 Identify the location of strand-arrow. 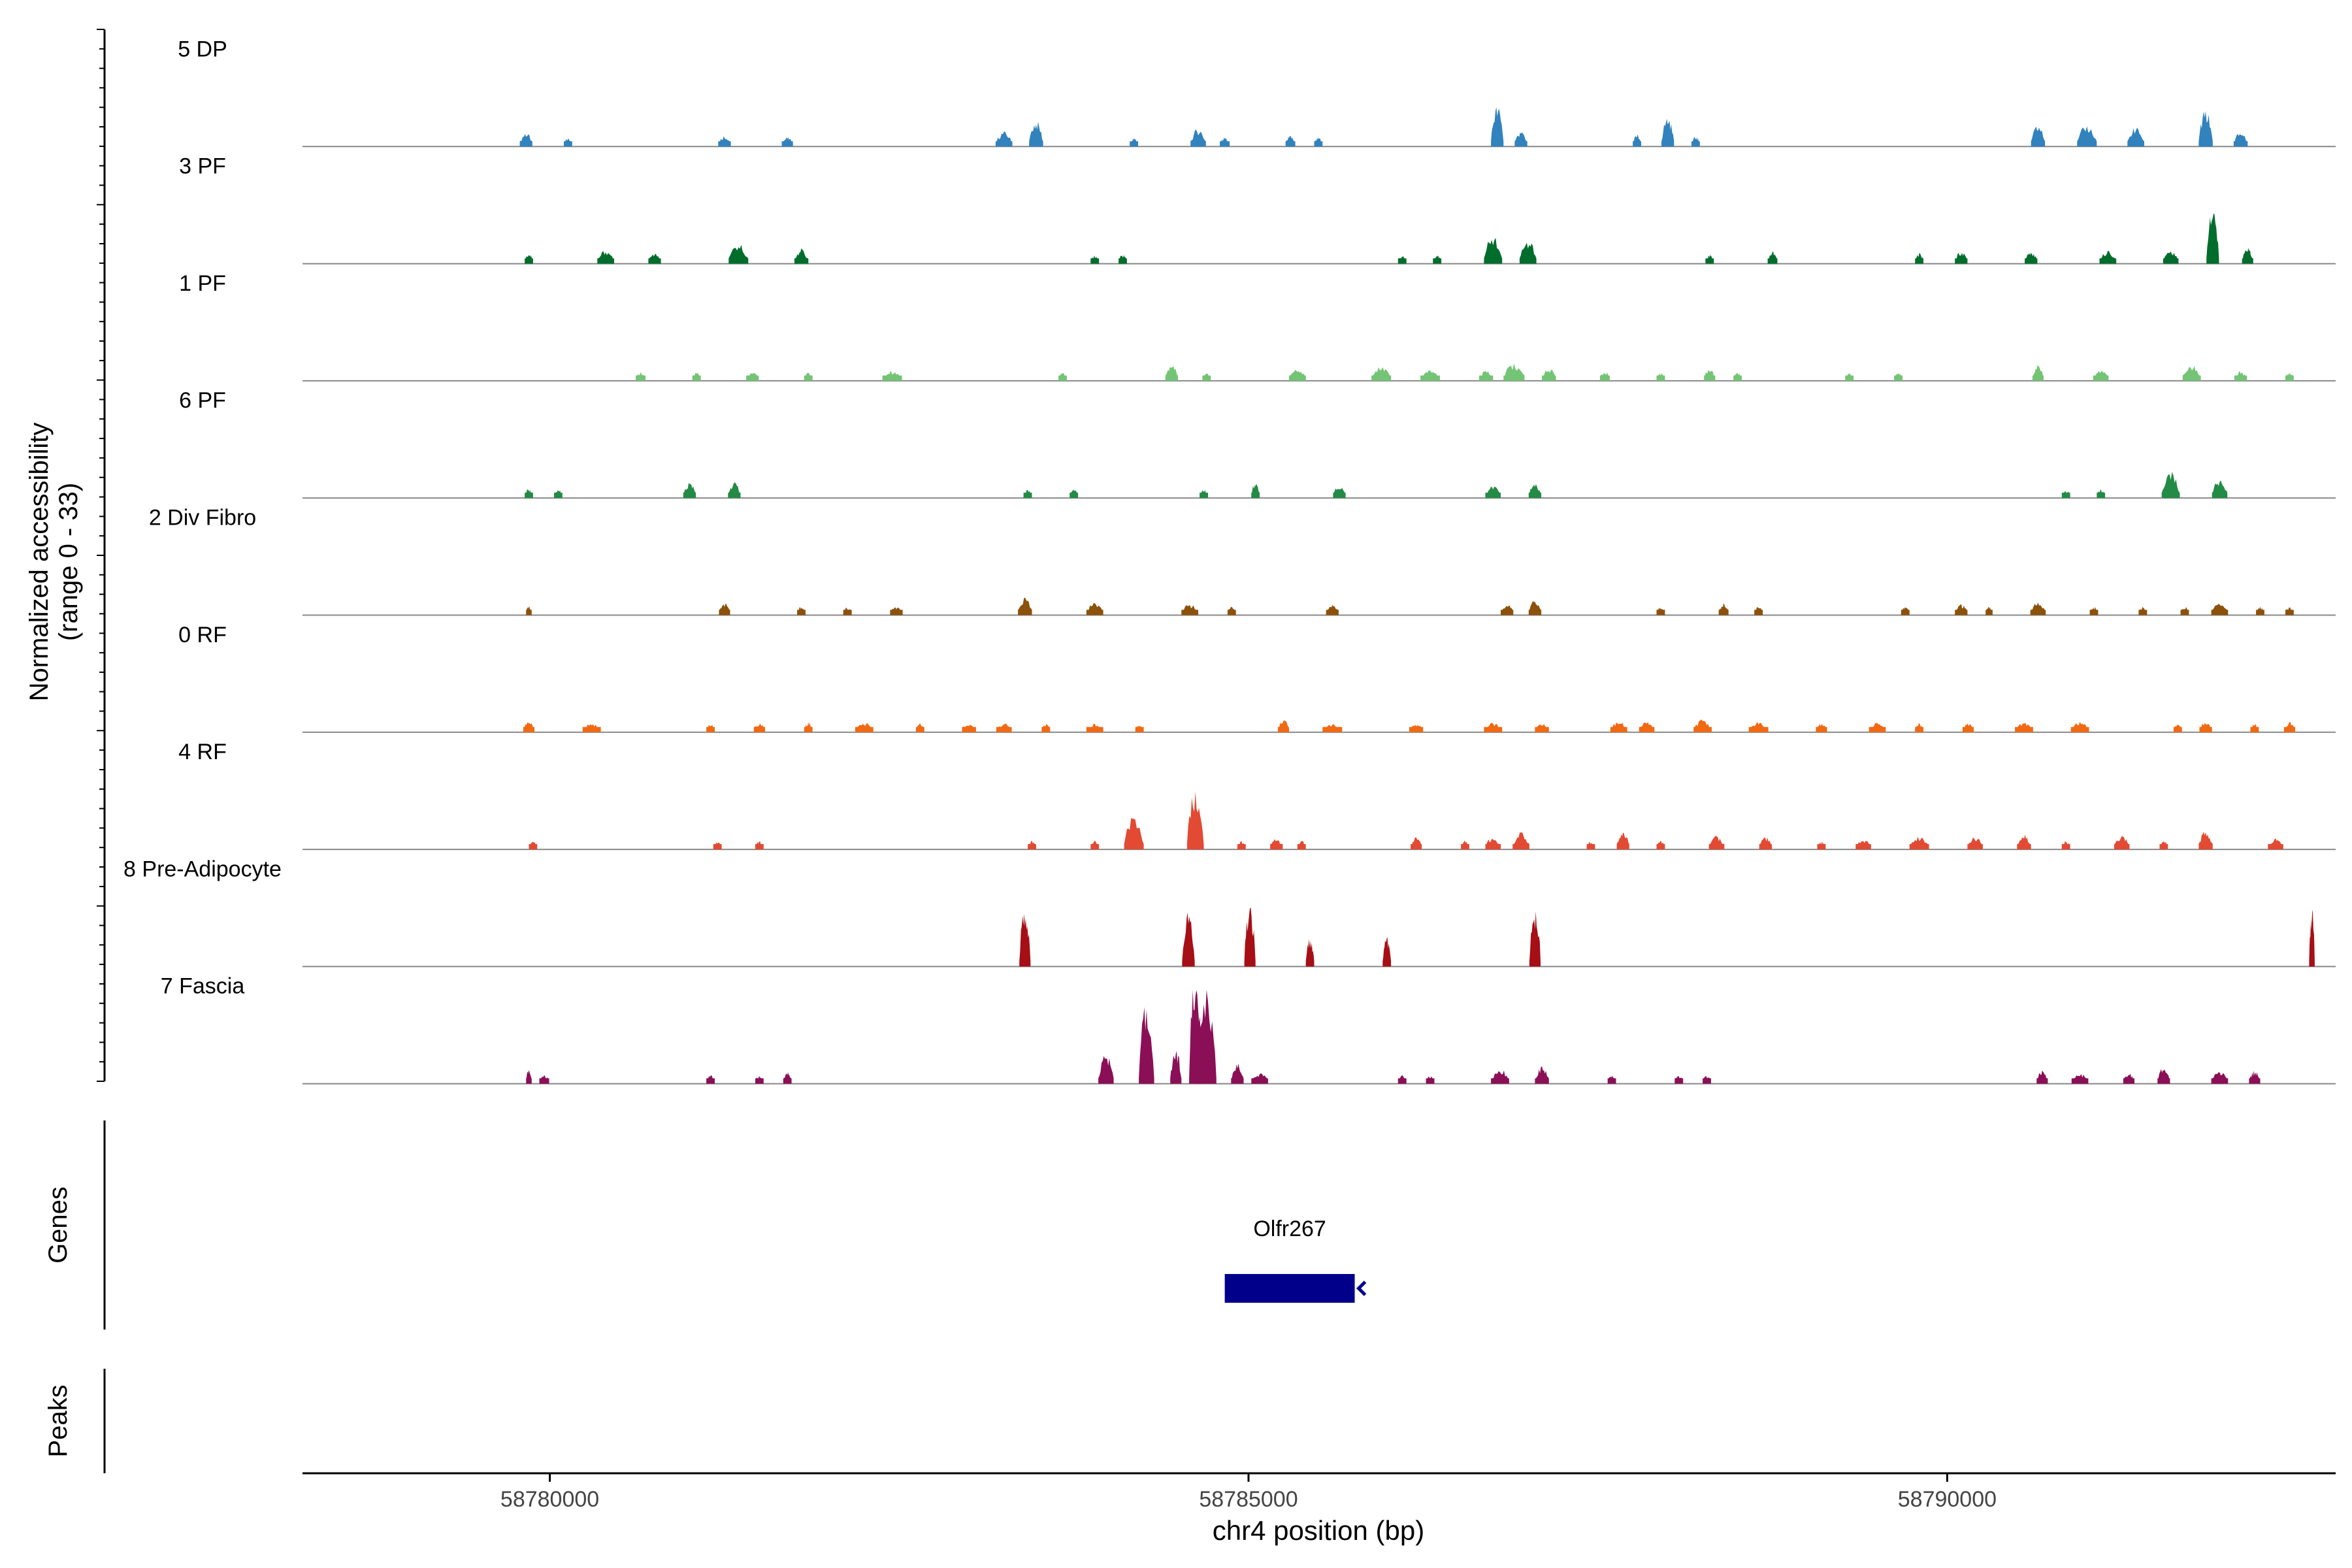
(1361, 1288).